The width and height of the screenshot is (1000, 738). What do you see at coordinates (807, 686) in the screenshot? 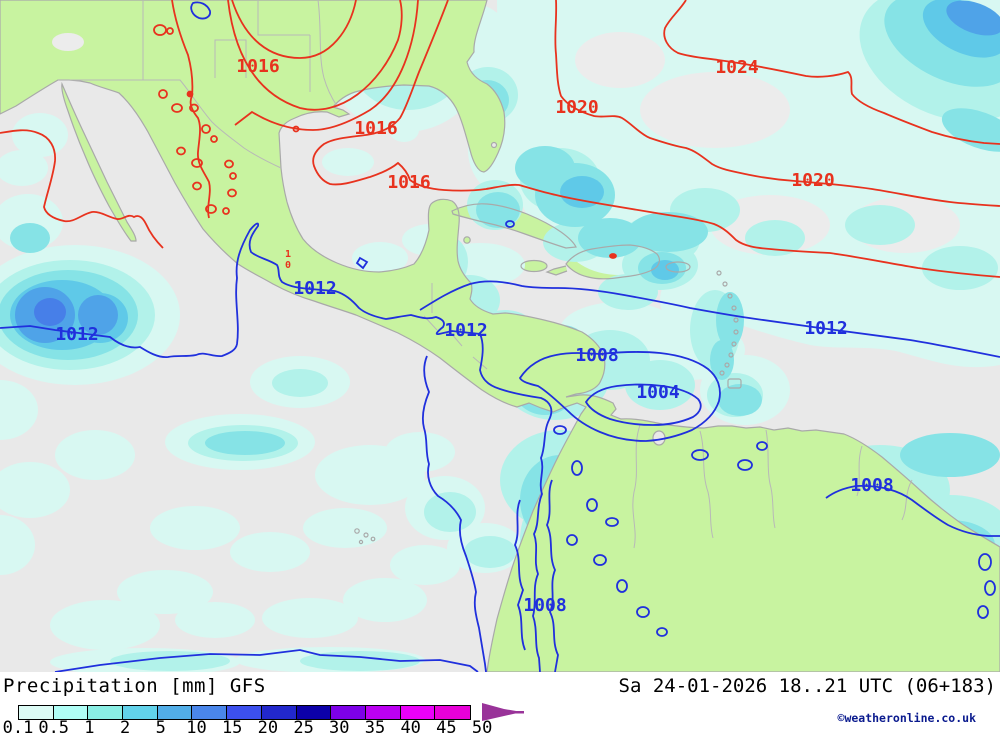
I see `datetime-label: Sa 24-01-2026 18..21 UTC (06+183)` at bounding box center [807, 686].